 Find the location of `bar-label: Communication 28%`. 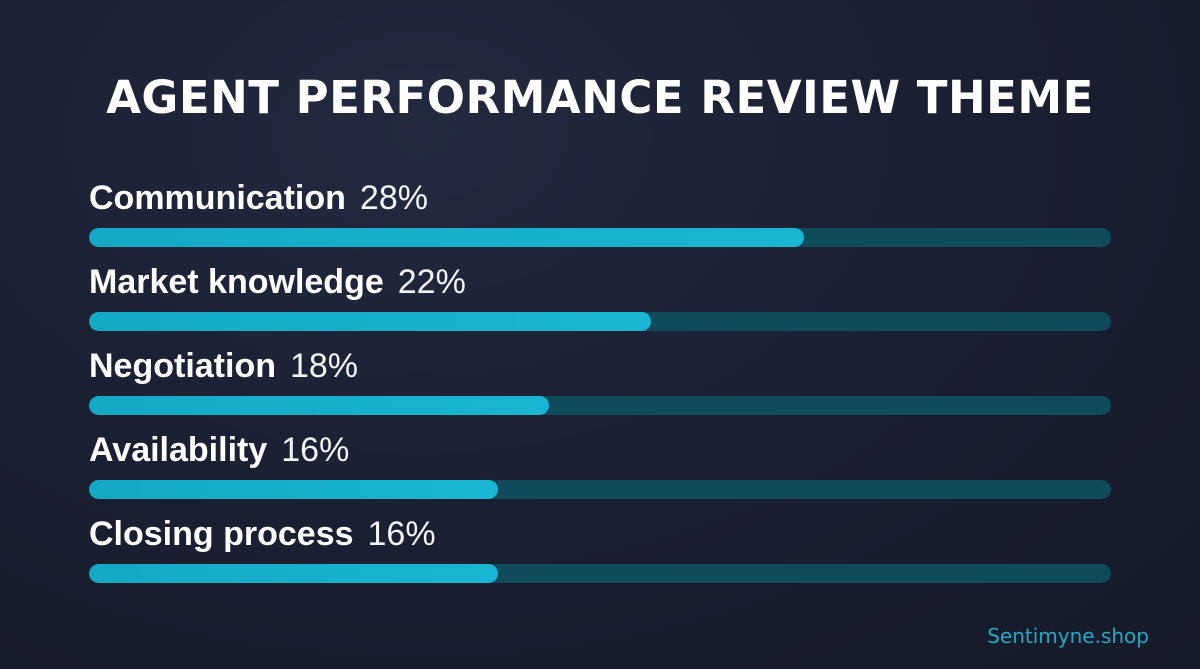

bar-label: Communication 28% is located at coordinates (258, 198).